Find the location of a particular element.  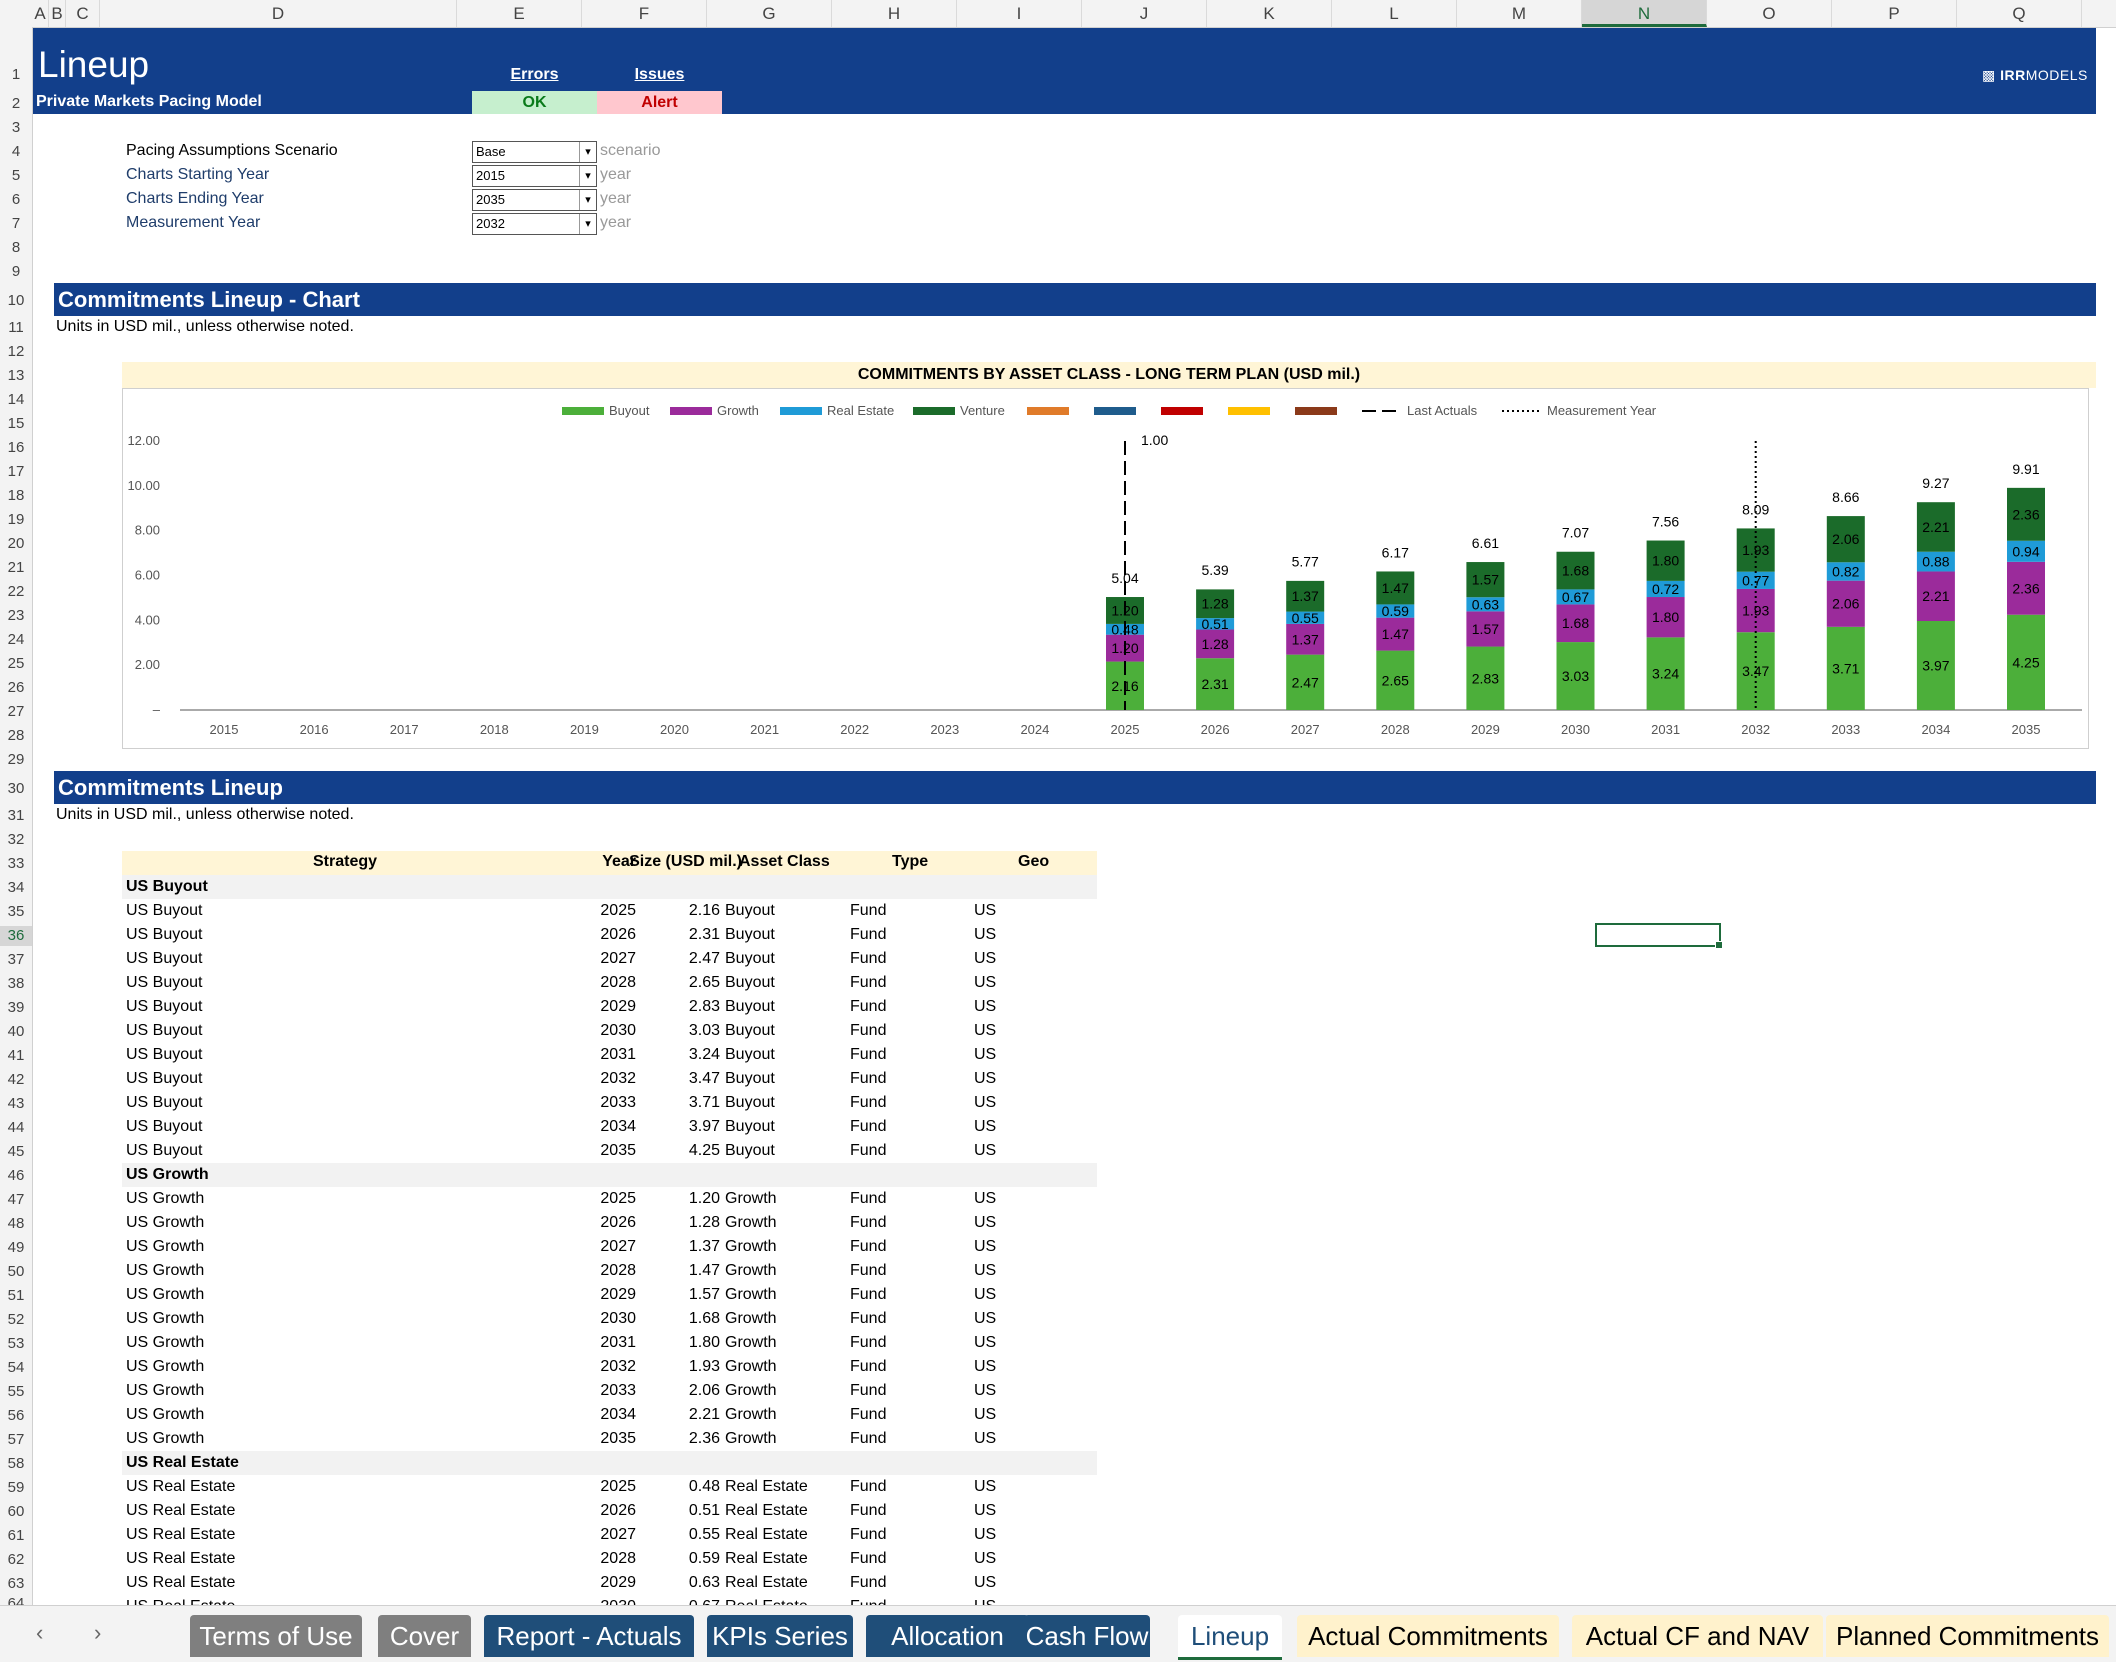

table-row: US Buyout 2027 2.47 Buyout Fund US is located at coordinates (609, 959).